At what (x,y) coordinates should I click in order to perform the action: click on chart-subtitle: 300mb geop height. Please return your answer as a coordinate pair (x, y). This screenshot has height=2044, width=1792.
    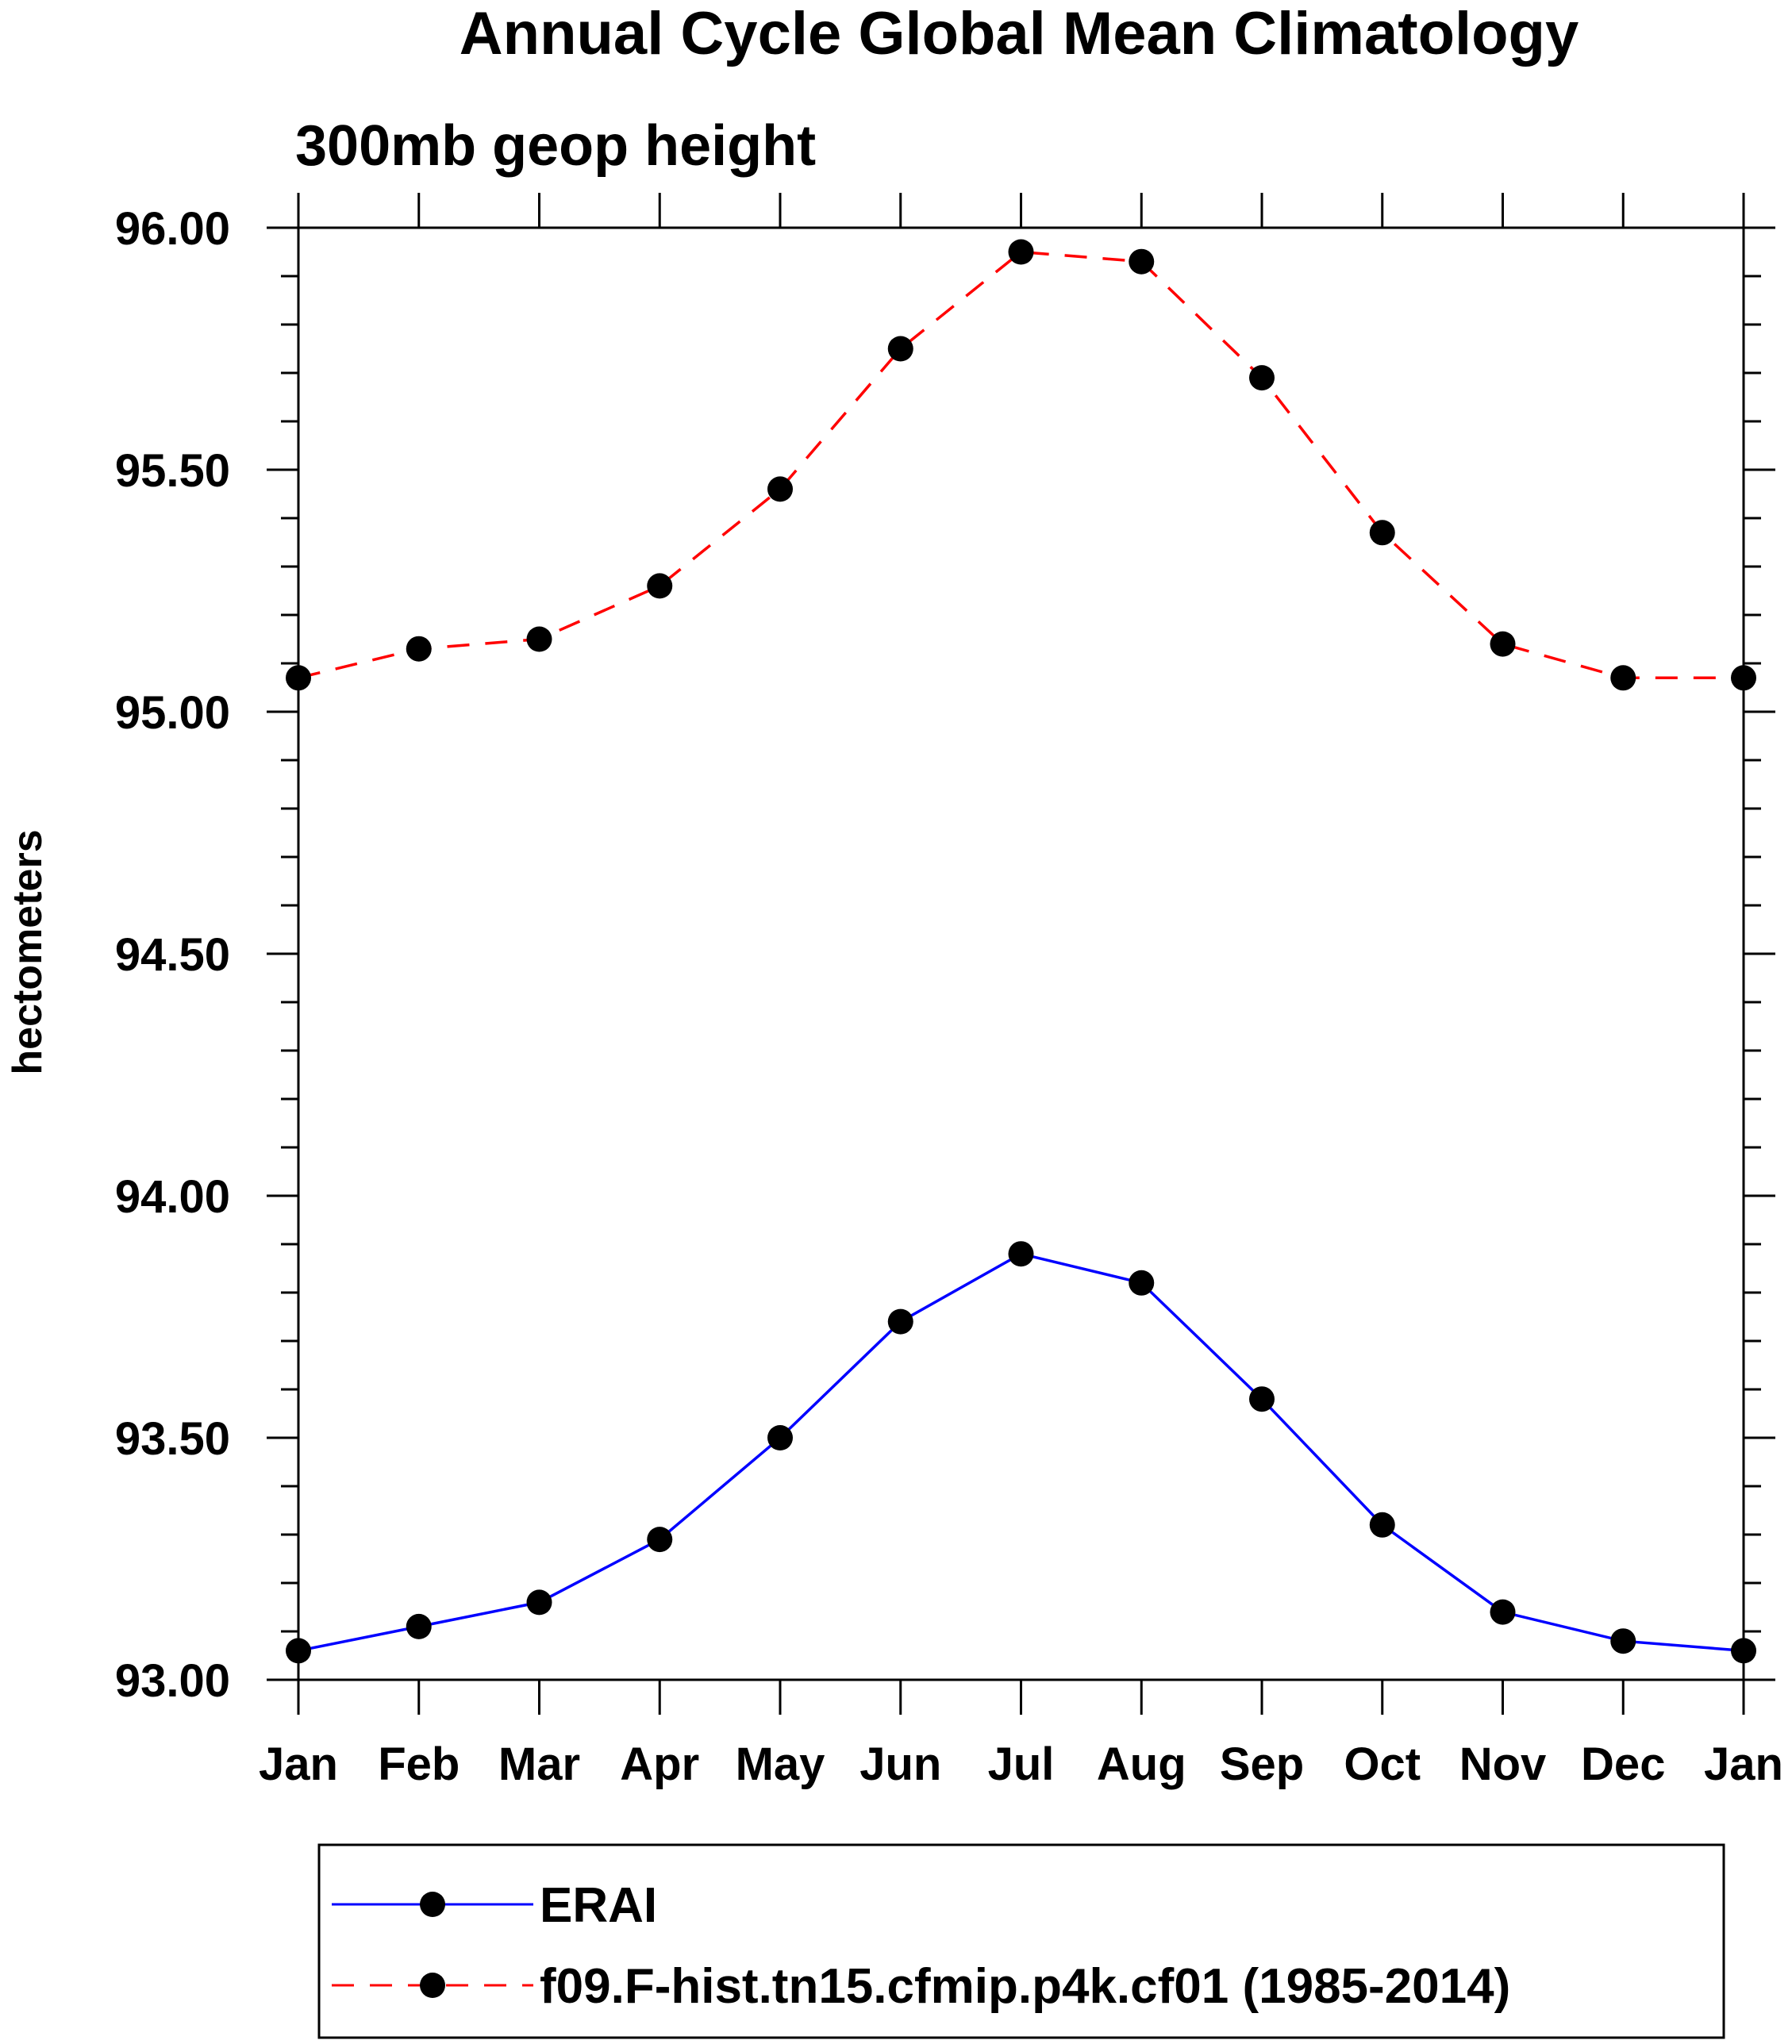
    Looking at the image, I should click on (555, 146).